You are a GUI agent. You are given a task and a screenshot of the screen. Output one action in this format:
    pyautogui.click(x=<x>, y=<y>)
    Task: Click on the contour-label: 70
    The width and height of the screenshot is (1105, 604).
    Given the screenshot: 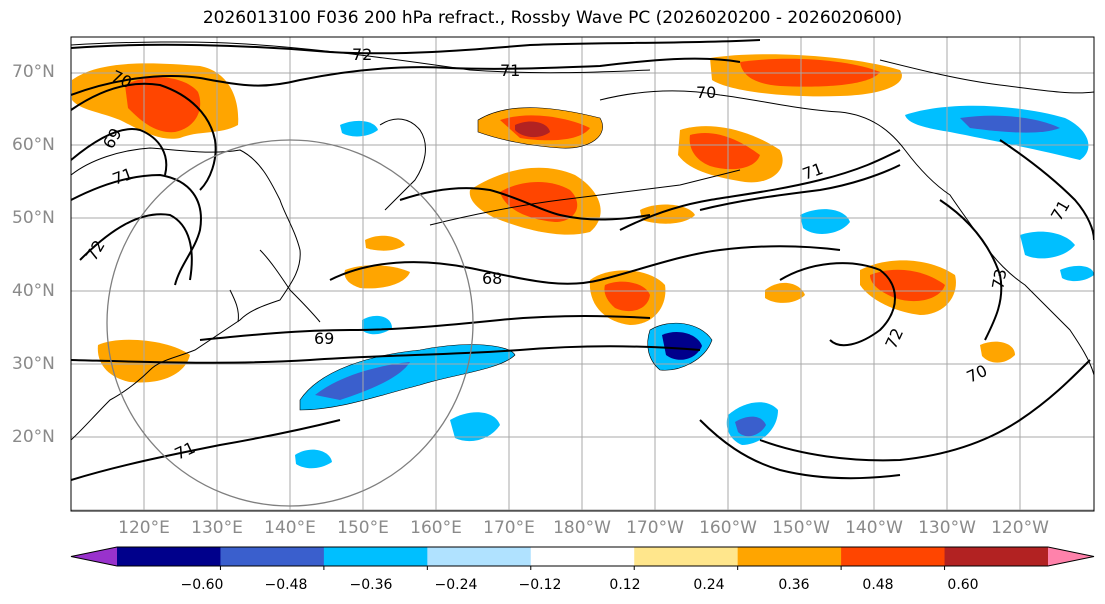 What is the action you would take?
    pyautogui.click(x=706, y=92)
    